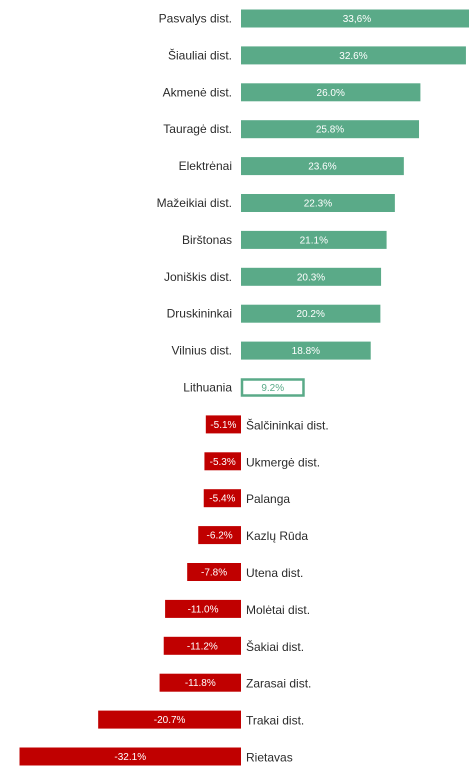 The image size is (469, 767). Describe the element at coordinates (197, 129) in the screenshot. I see `category-label: Tauragė dist.` at that location.